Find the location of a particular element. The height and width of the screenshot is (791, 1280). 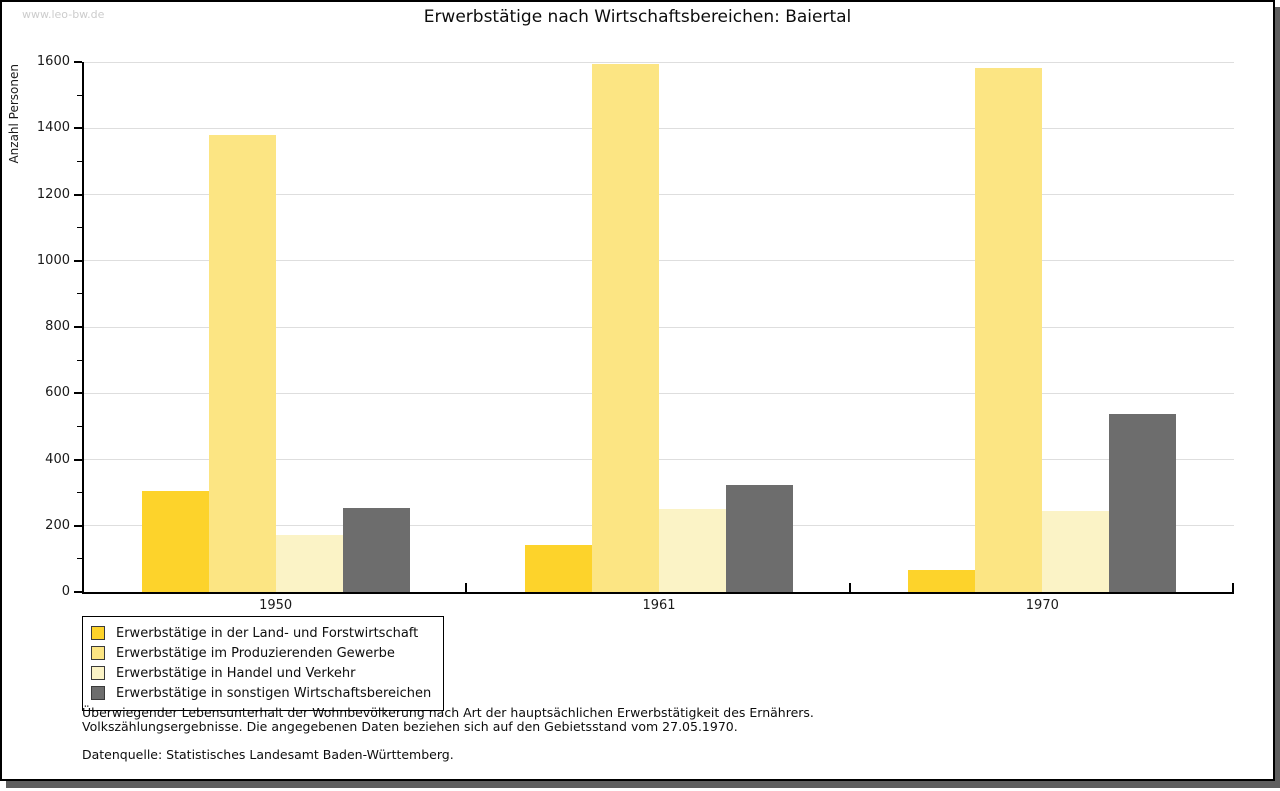

legend-label: Erwerbstätige im Produzierenden Gewerbe is located at coordinates (255, 653).